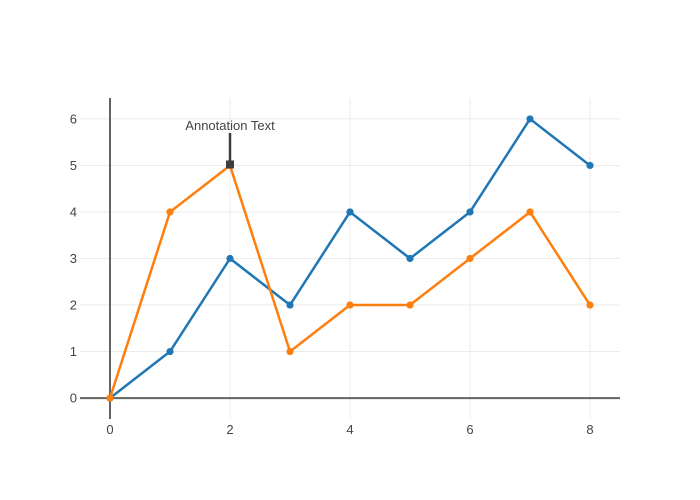  What do you see at coordinates (230, 164) in the screenshot?
I see `annotation-arrowhead` at bounding box center [230, 164].